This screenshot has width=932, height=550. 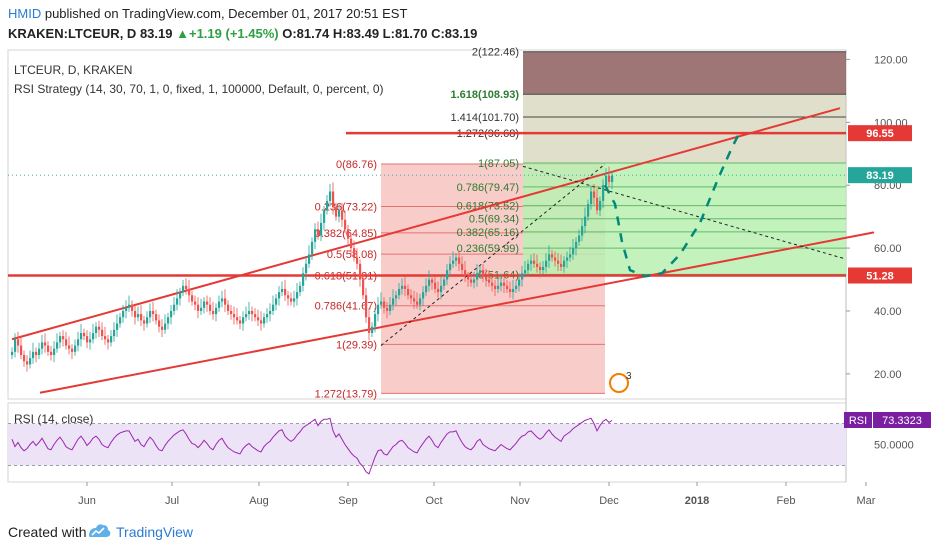 What do you see at coordinates (53, 419) in the screenshot?
I see `rsi-legend: RSI (14, close)` at bounding box center [53, 419].